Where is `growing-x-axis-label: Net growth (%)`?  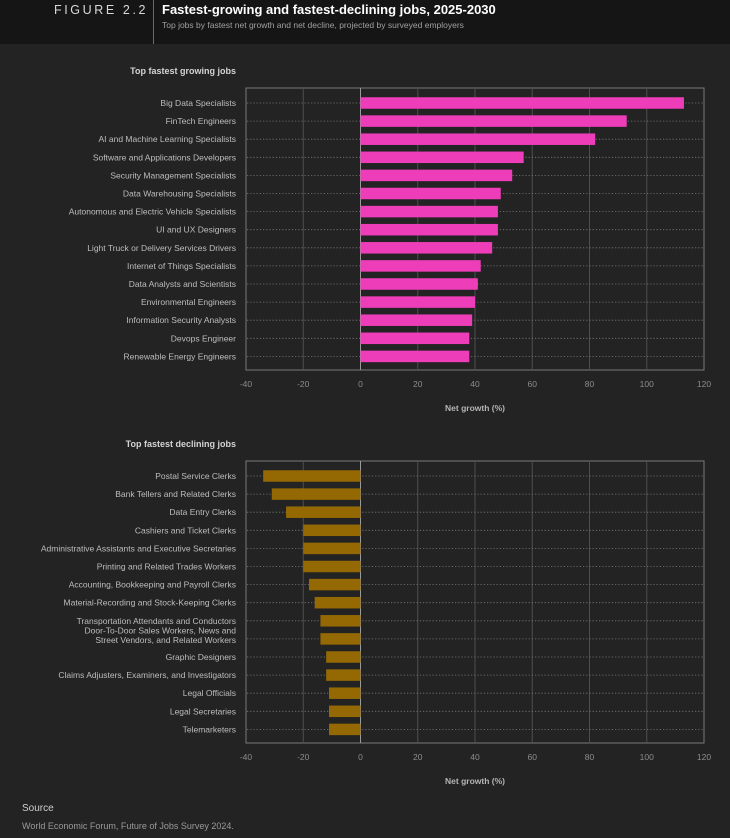
growing-x-axis-label: Net growth (%) is located at coordinates (475, 408).